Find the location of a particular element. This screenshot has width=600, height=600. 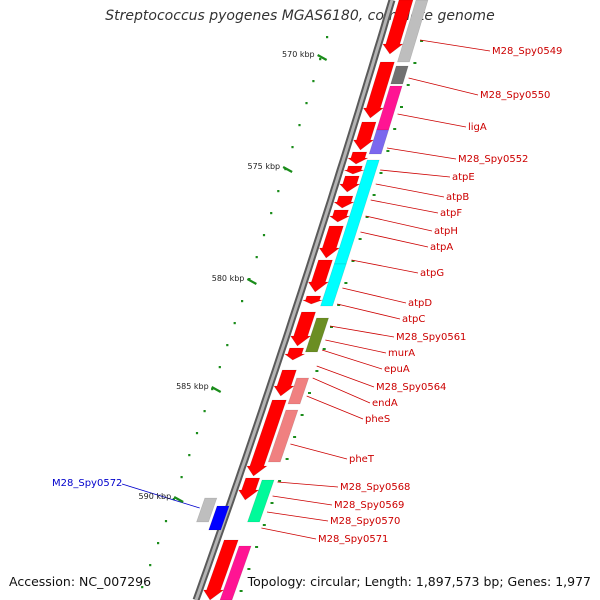

gene-label: atpB is located at coordinates (457, 197).